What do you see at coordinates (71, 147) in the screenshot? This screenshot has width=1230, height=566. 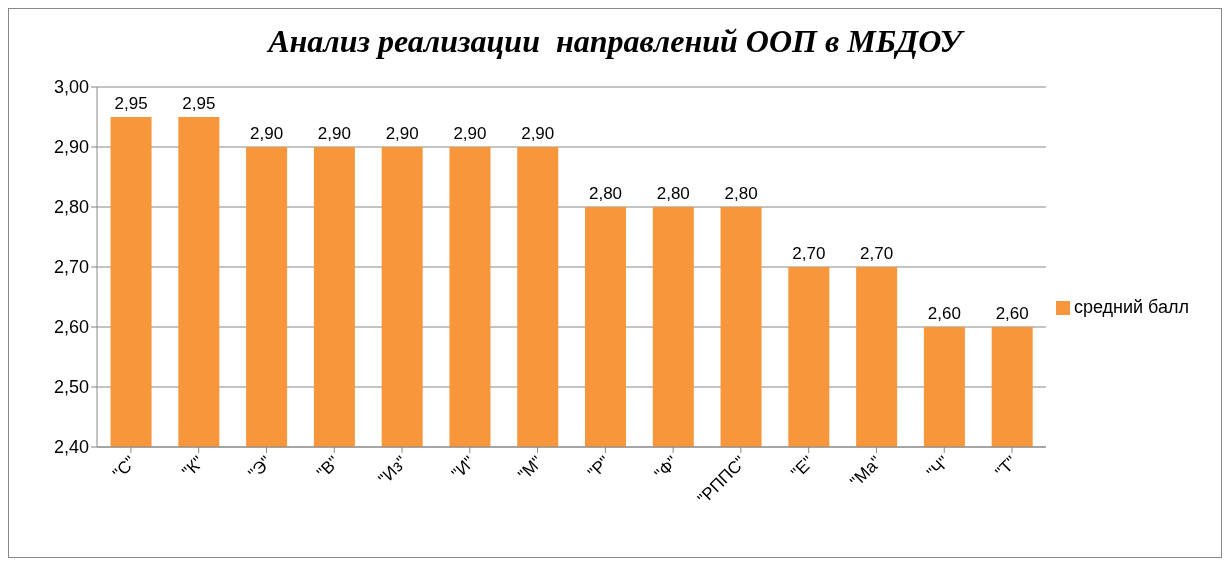 I see `y-tick-label: 2,90` at bounding box center [71, 147].